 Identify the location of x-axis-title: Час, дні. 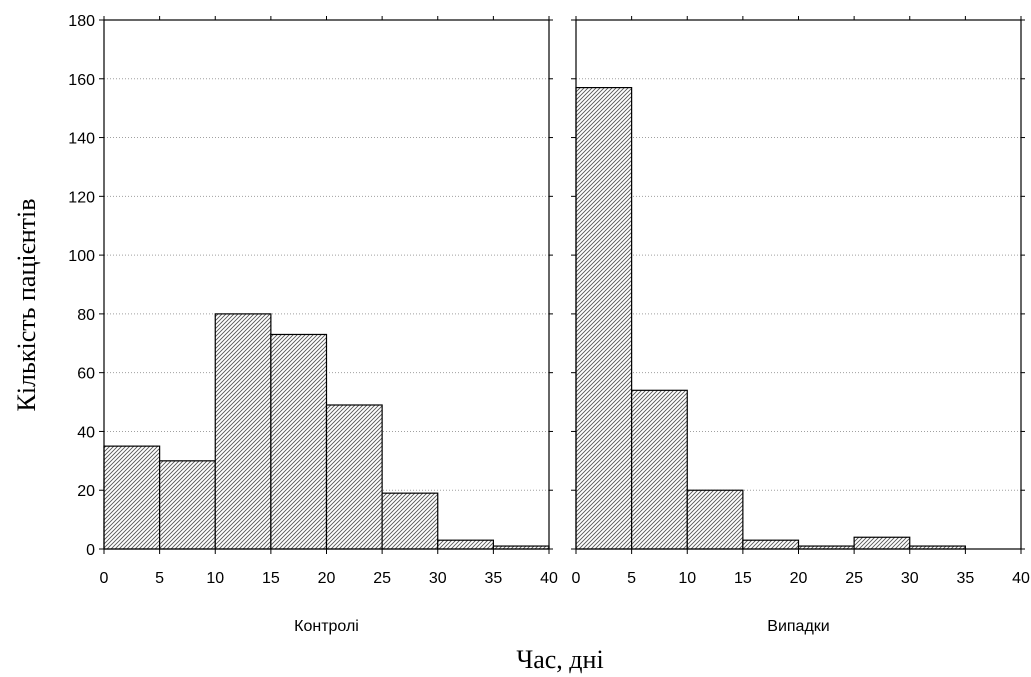
(559, 659).